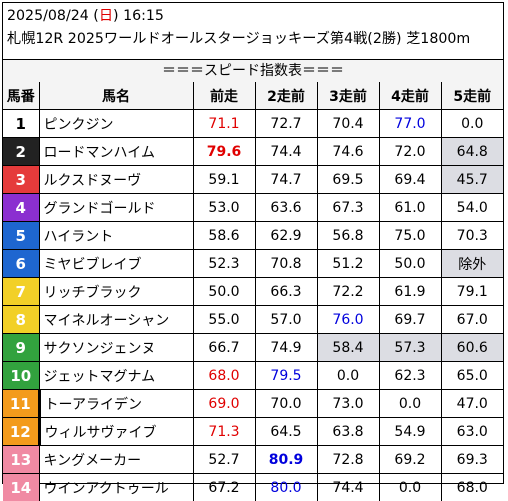 The width and height of the screenshot is (508, 501). I want to click on speed-index-value: 75.0, so click(410, 236).